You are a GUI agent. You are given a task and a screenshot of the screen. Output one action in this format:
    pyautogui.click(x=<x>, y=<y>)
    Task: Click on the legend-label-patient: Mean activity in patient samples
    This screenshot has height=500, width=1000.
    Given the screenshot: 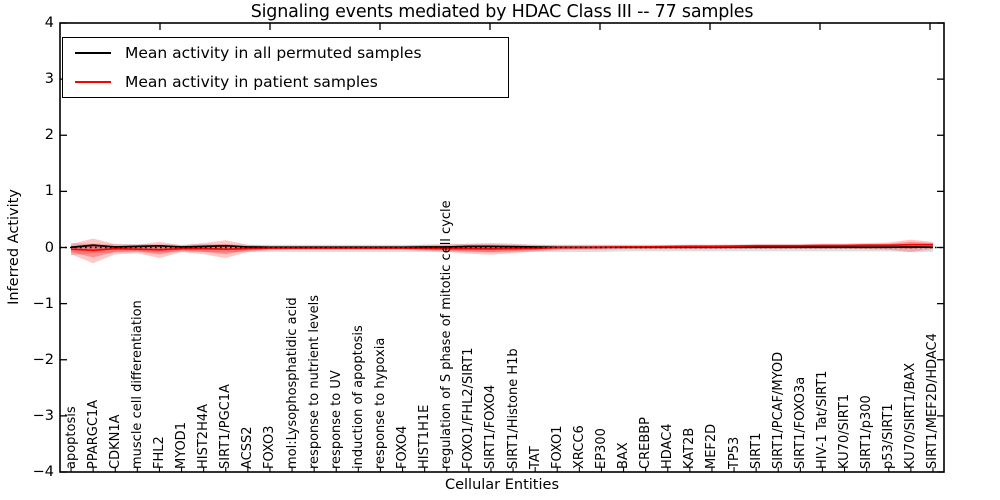 What is the action you would take?
    pyautogui.click(x=251, y=82)
    